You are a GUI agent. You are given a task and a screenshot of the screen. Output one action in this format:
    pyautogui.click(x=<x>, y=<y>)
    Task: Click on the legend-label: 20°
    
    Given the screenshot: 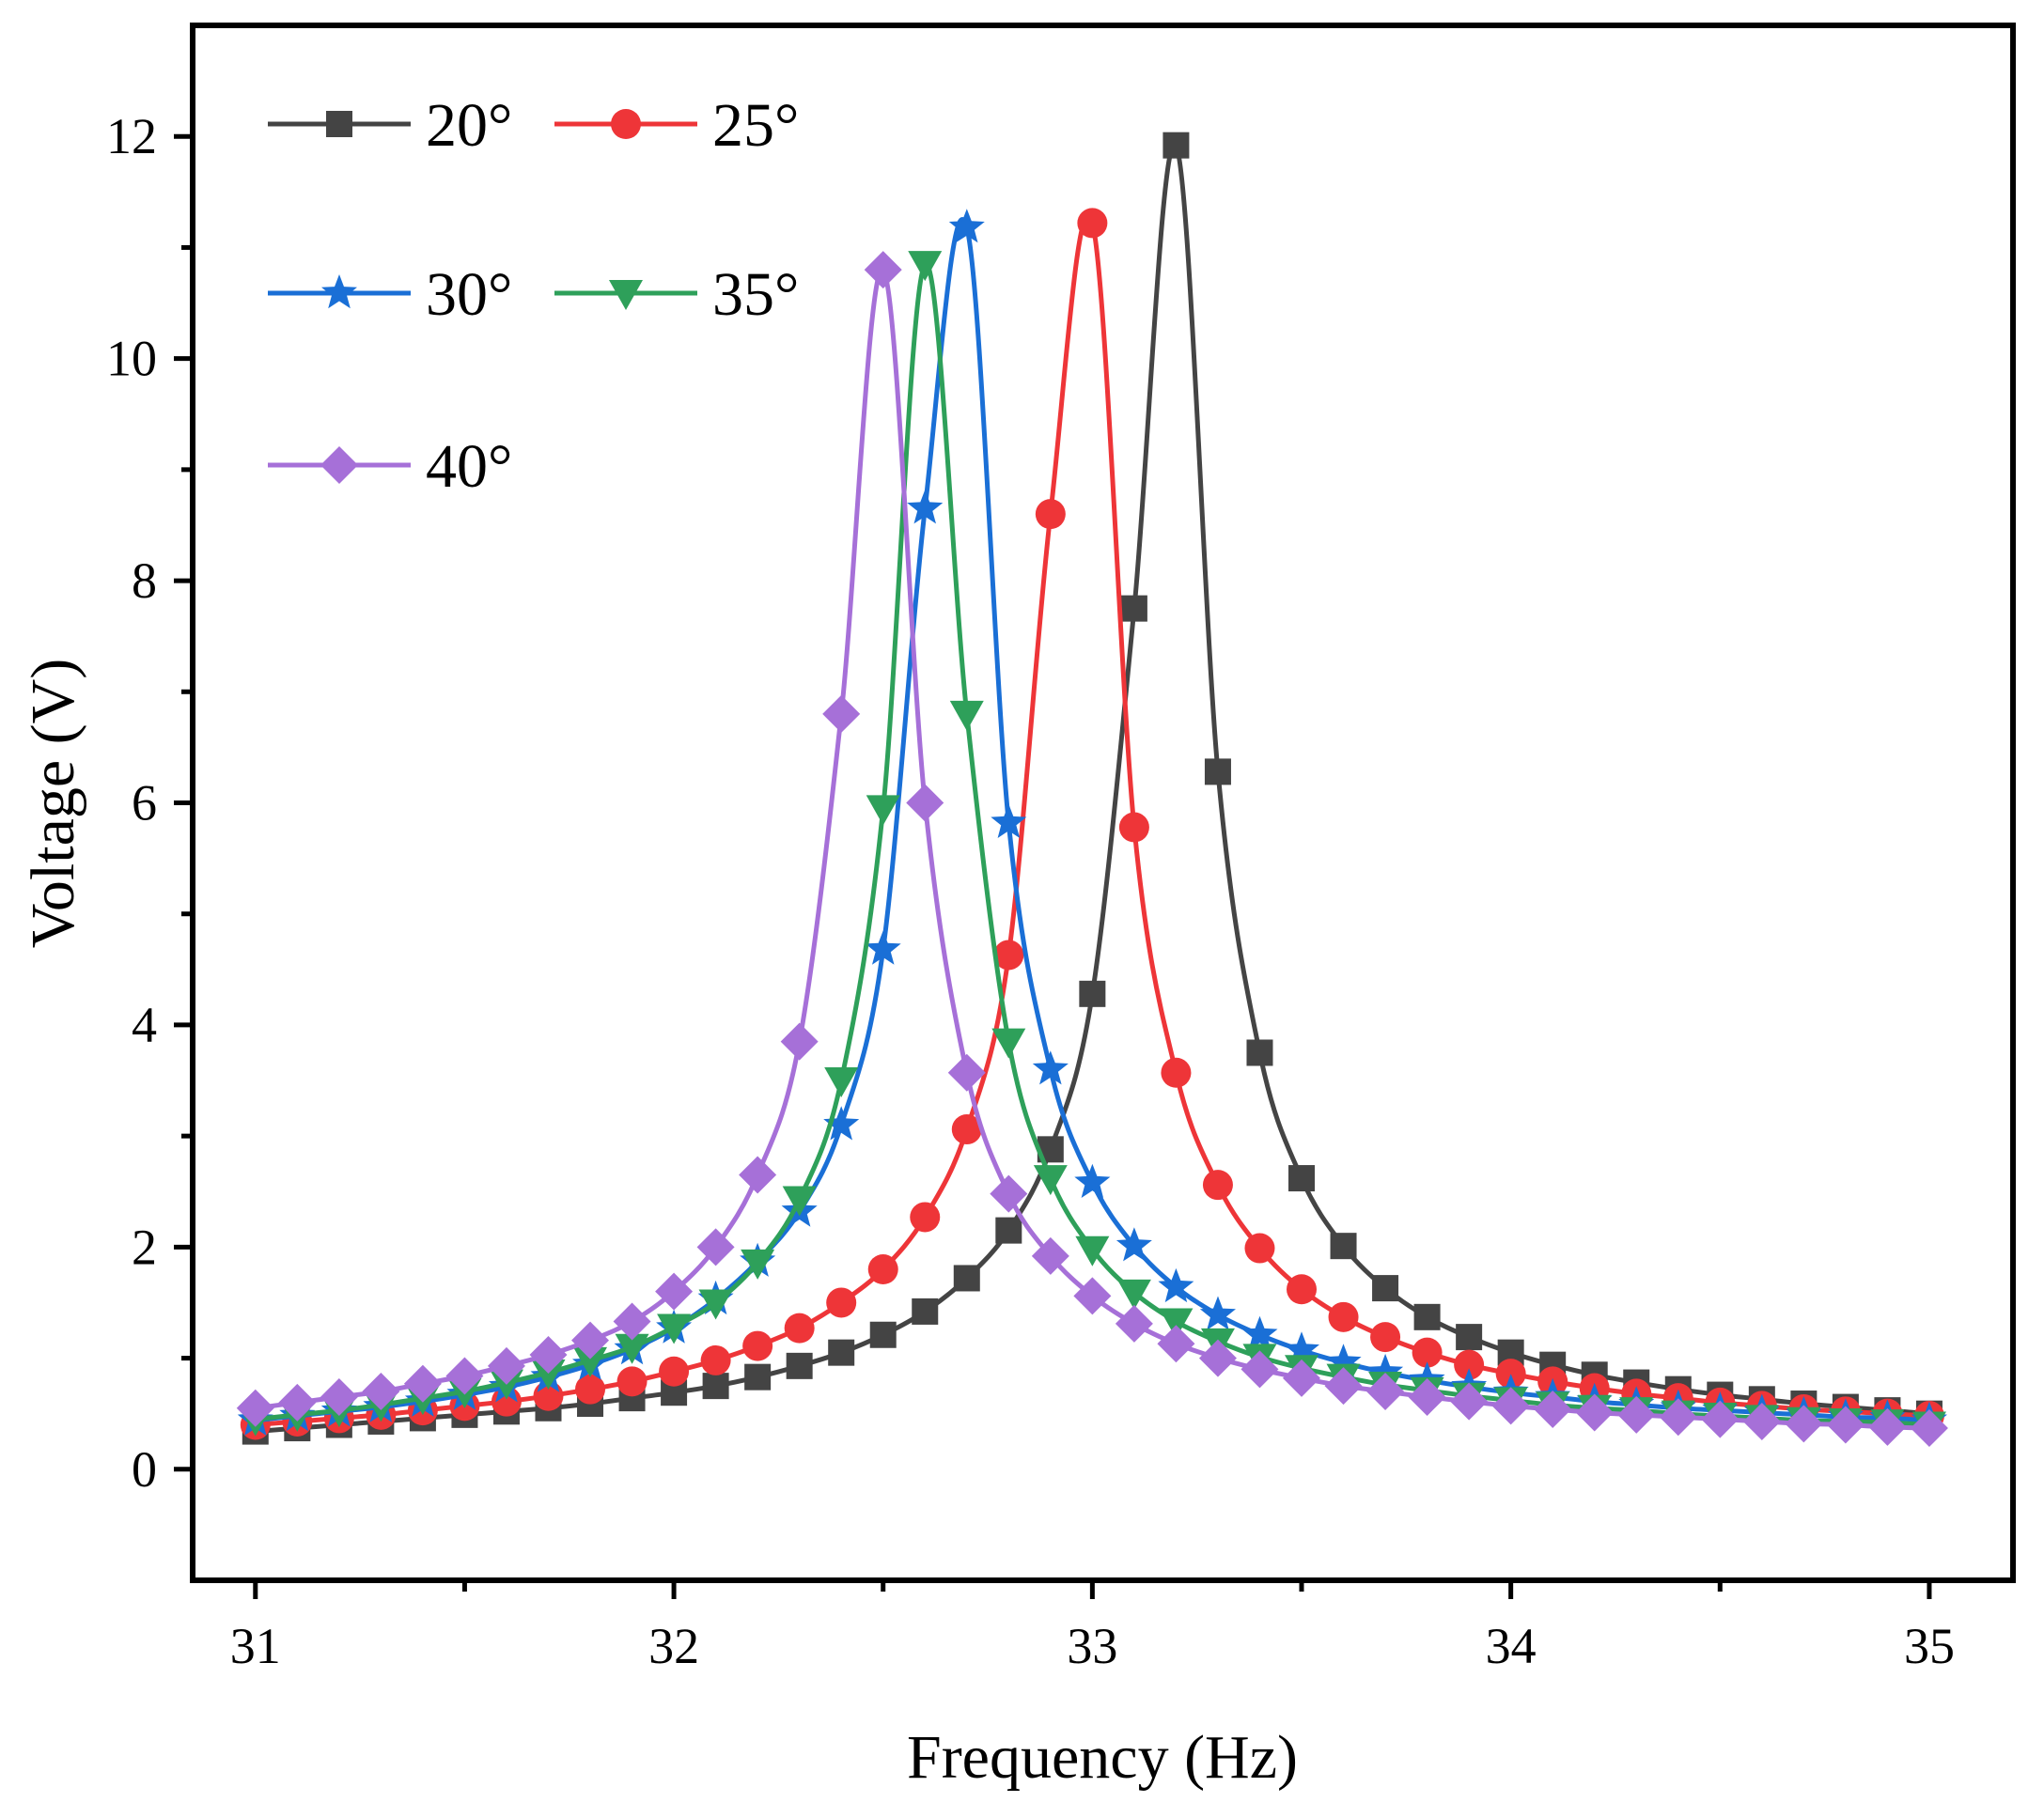 What is the action you would take?
    pyautogui.click(x=469, y=126)
    